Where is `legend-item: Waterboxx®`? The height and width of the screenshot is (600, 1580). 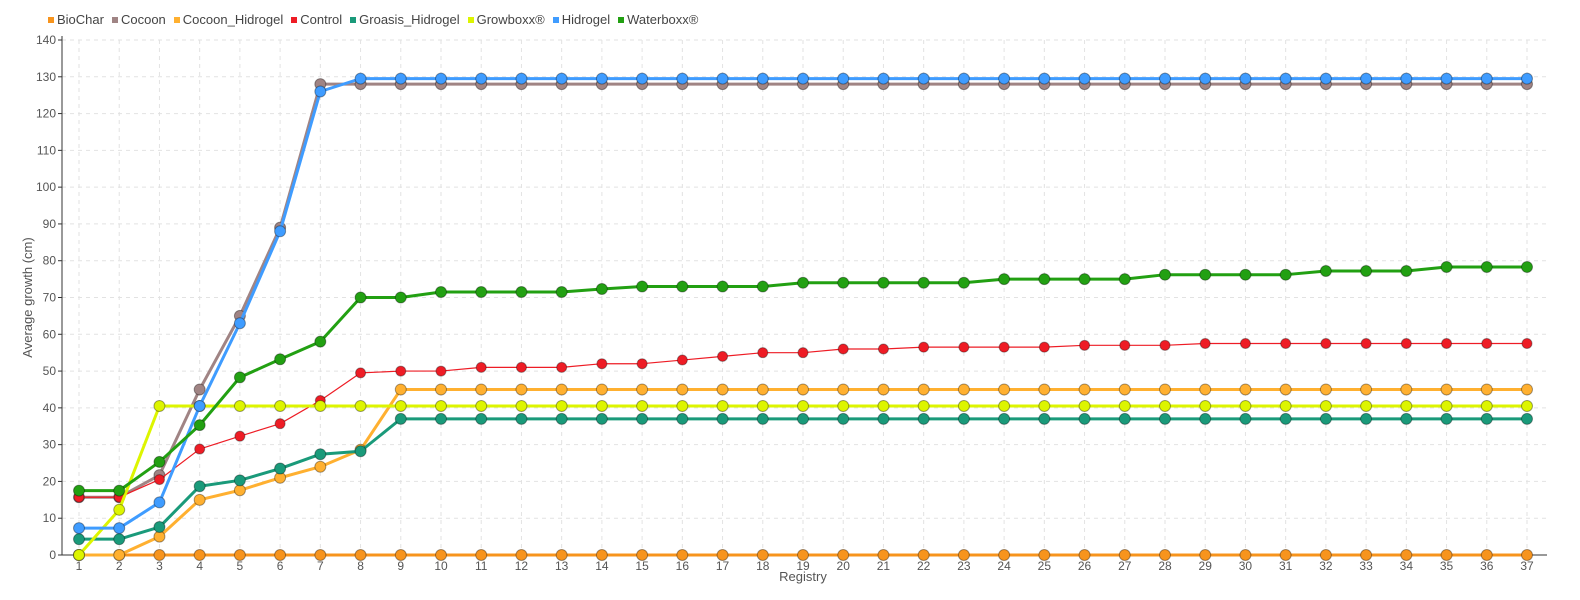
legend-item: Waterboxx® is located at coordinates (658, 19).